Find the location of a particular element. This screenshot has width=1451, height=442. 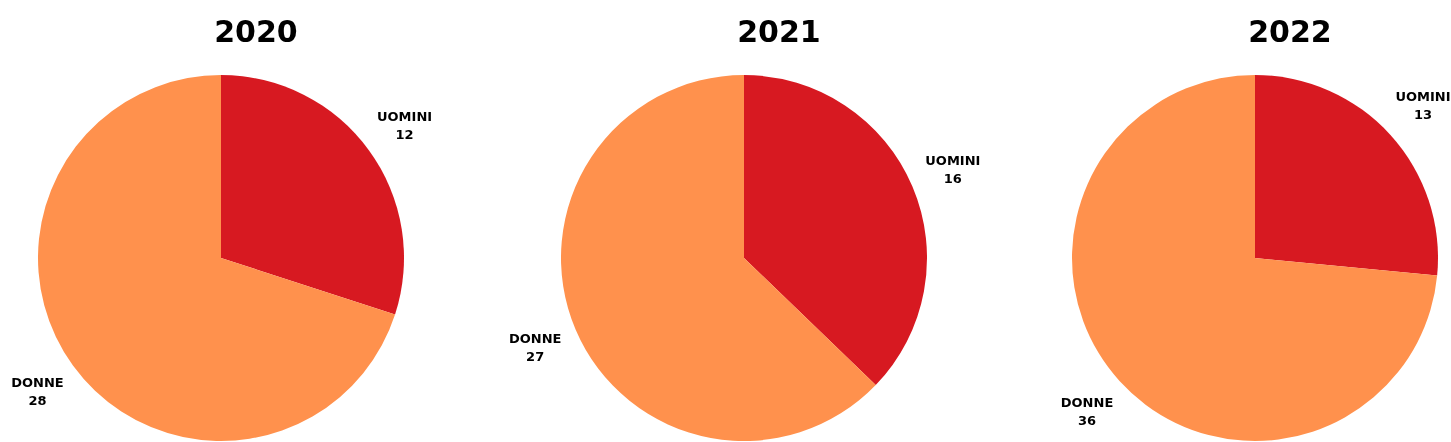

pie-slice is located at coordinates (835, 230).